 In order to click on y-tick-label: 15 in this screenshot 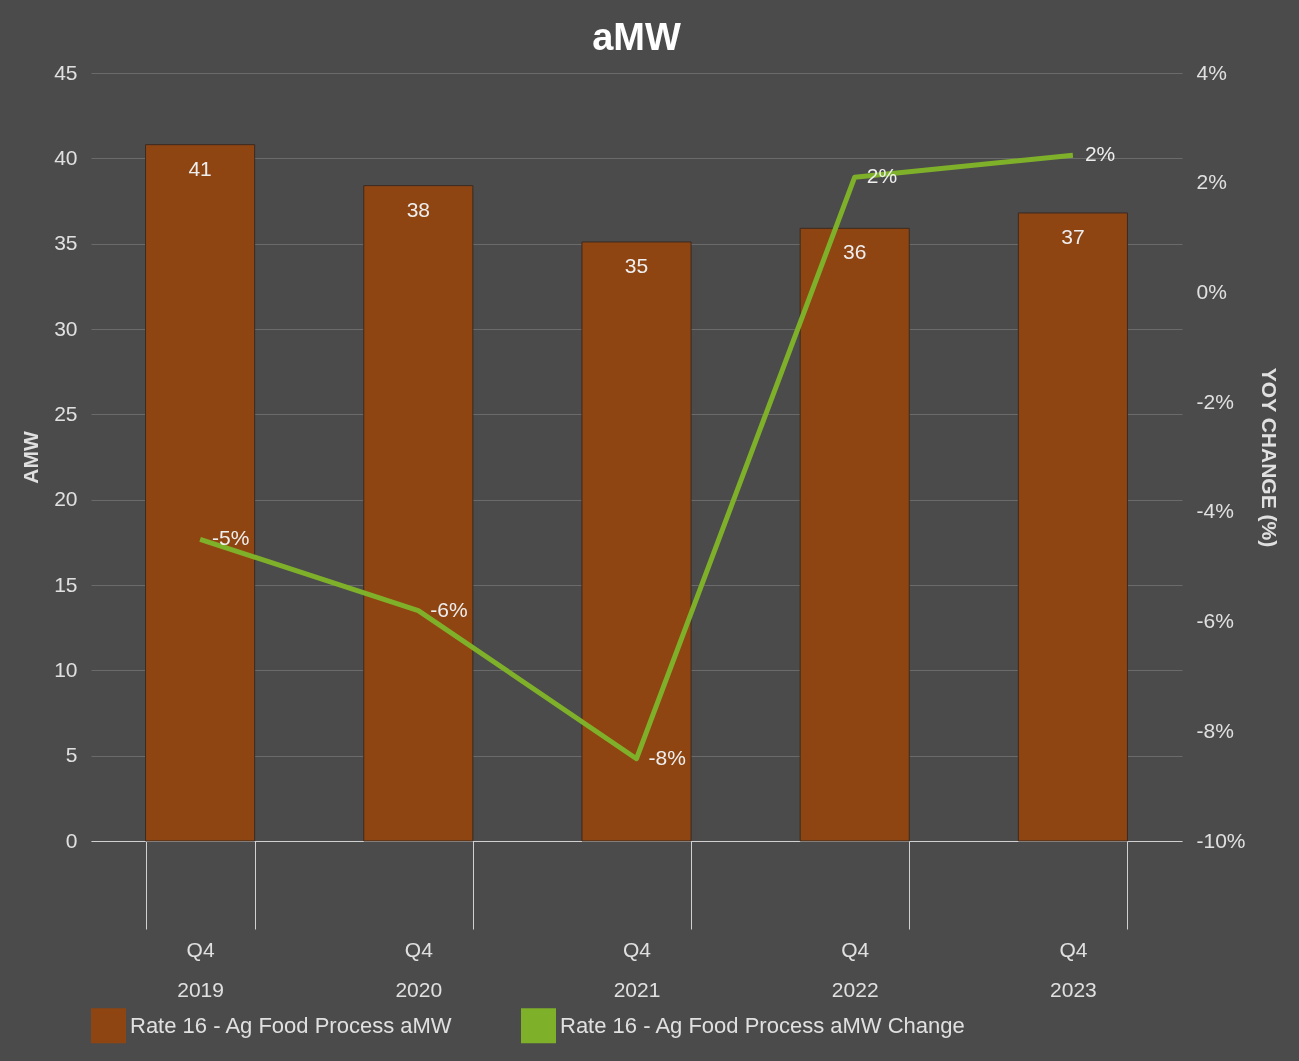, I will do `click(66, 584)`.